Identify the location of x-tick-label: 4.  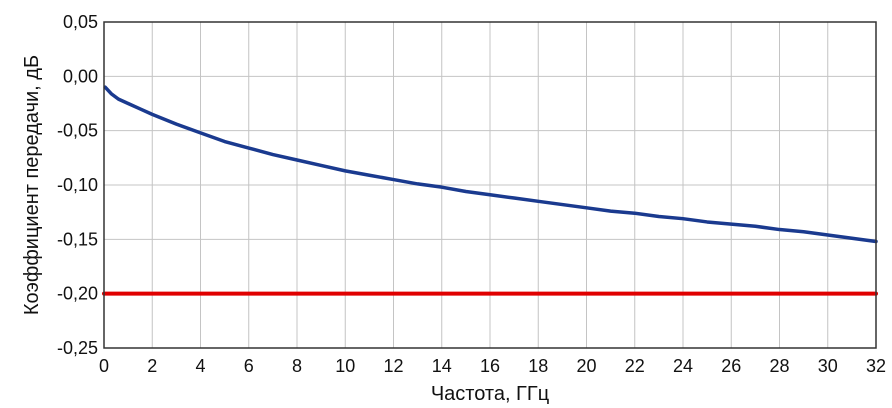
(200, 366).